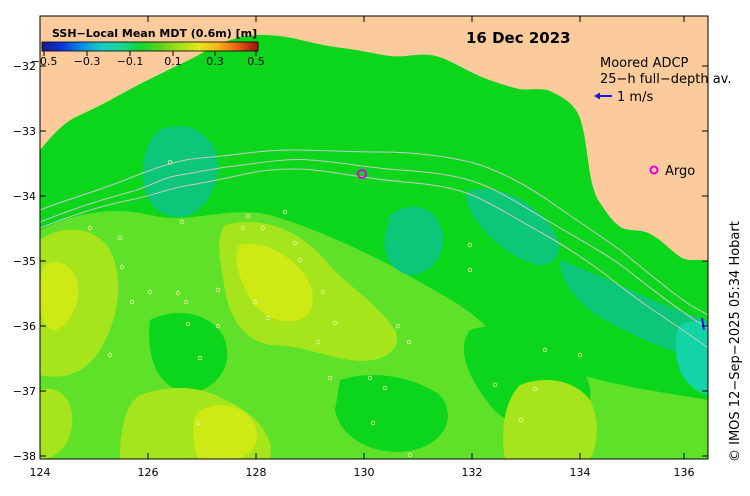  What do you see at coordinates (580, 472) in the screenshot?
I see `lon-label: 134` at bounding box center [580, 472].